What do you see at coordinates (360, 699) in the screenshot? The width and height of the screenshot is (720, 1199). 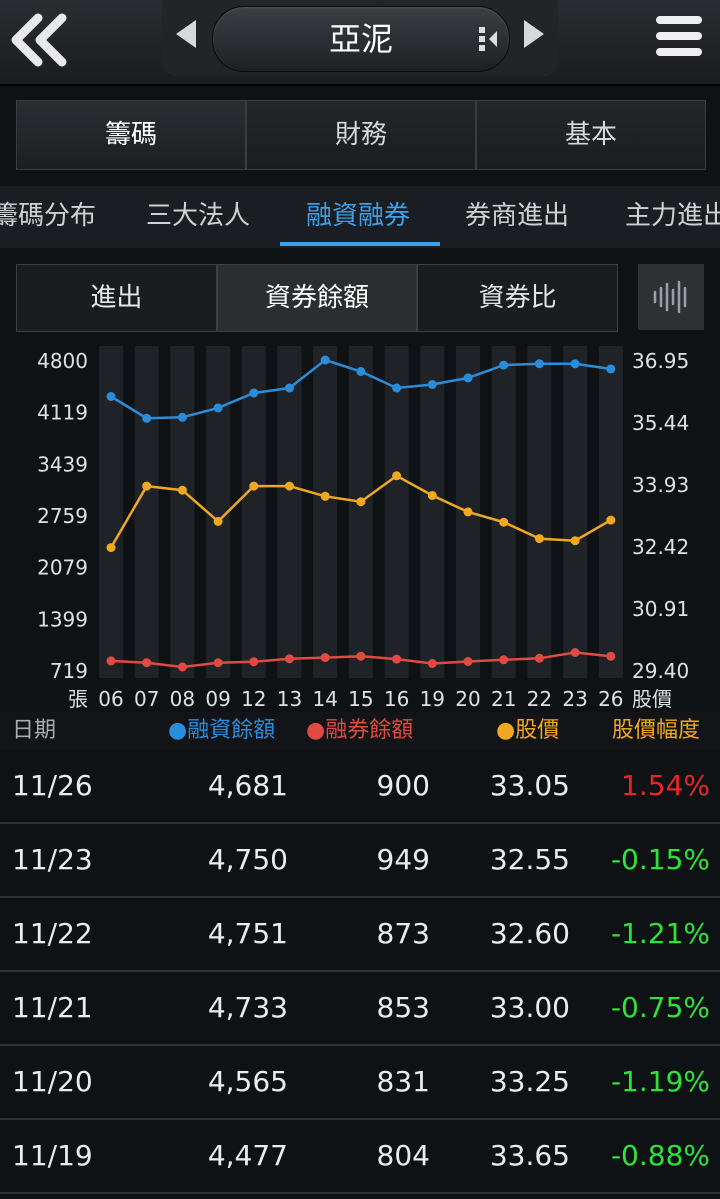 I see `x-axis-tick-label: 15` at bounding box center [360, 699].